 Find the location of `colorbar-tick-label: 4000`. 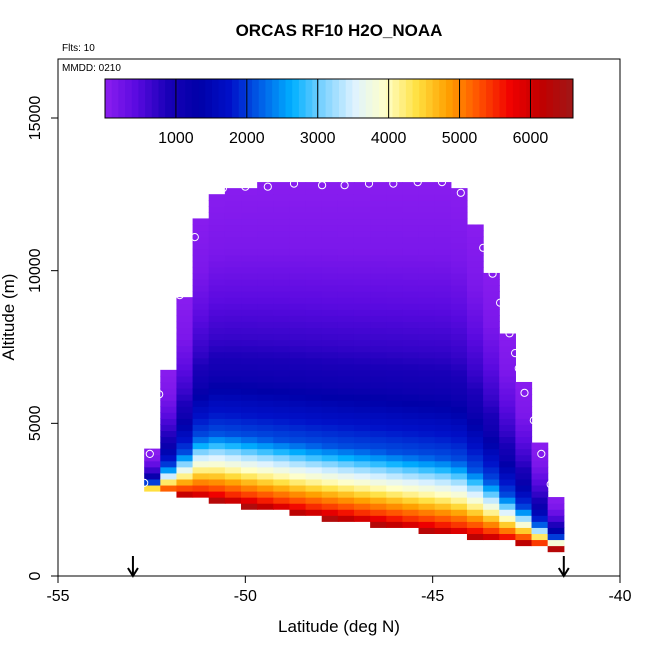

colorbar-tick-label: 4000 is located at coordinates (389, 138).